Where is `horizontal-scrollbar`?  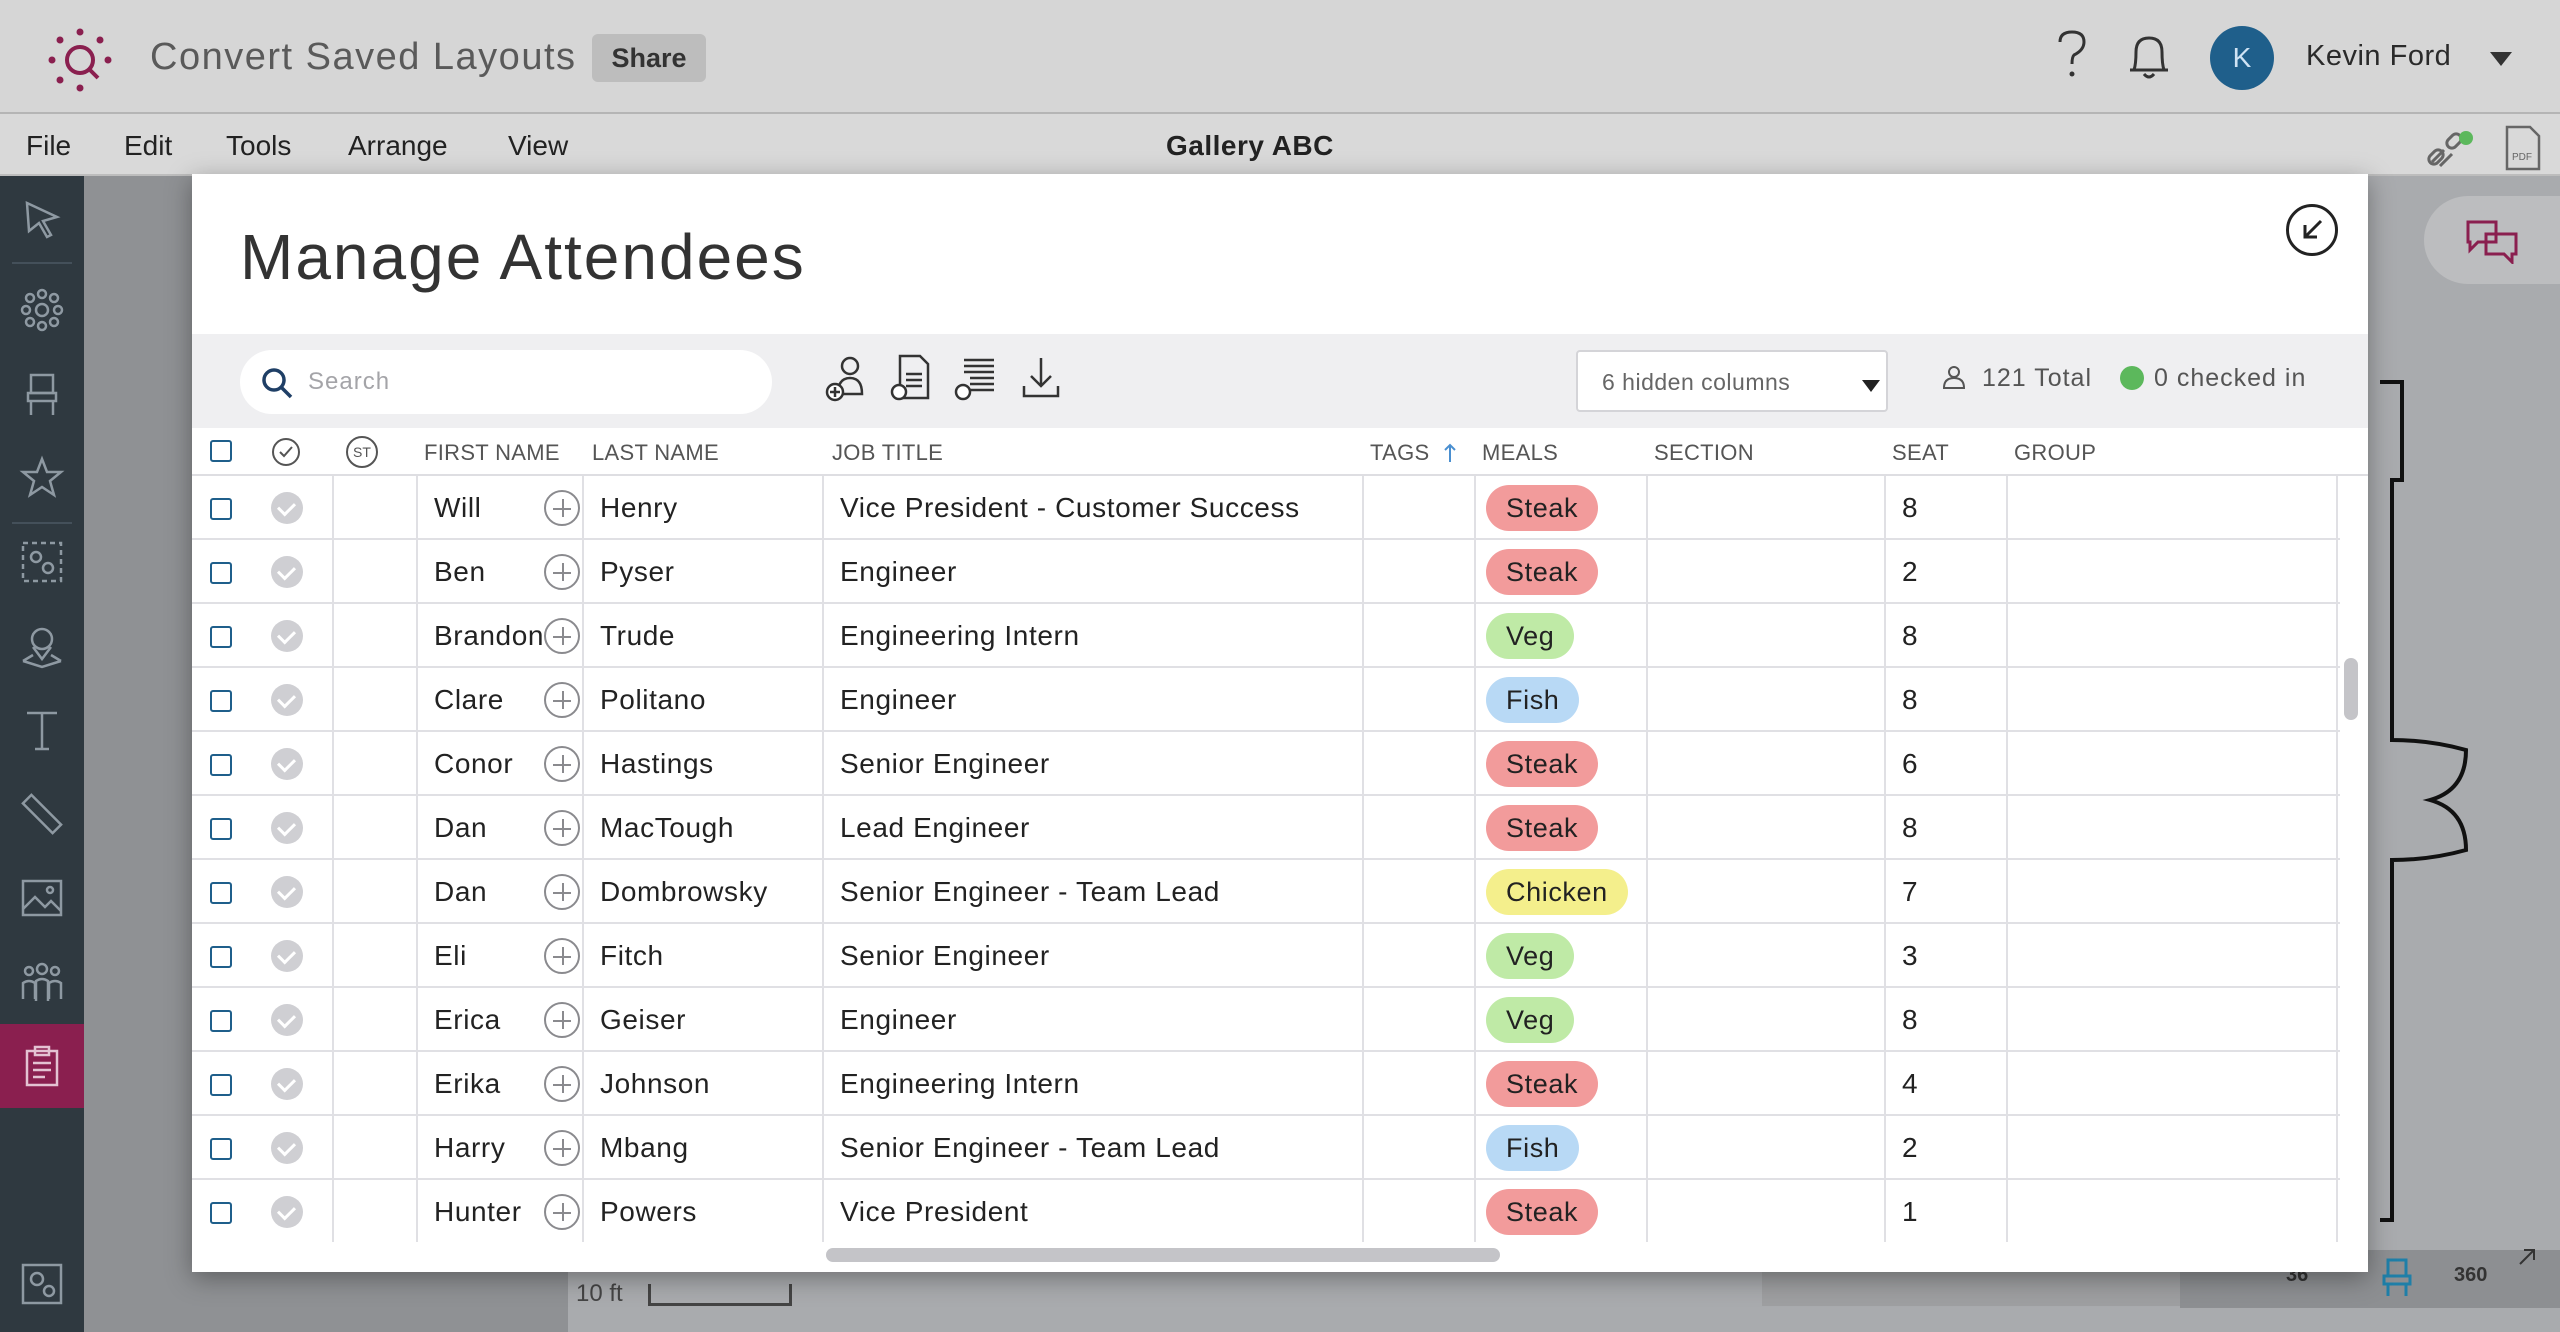
horizontal-scrollbar is located at coordinates (1163, 1255).